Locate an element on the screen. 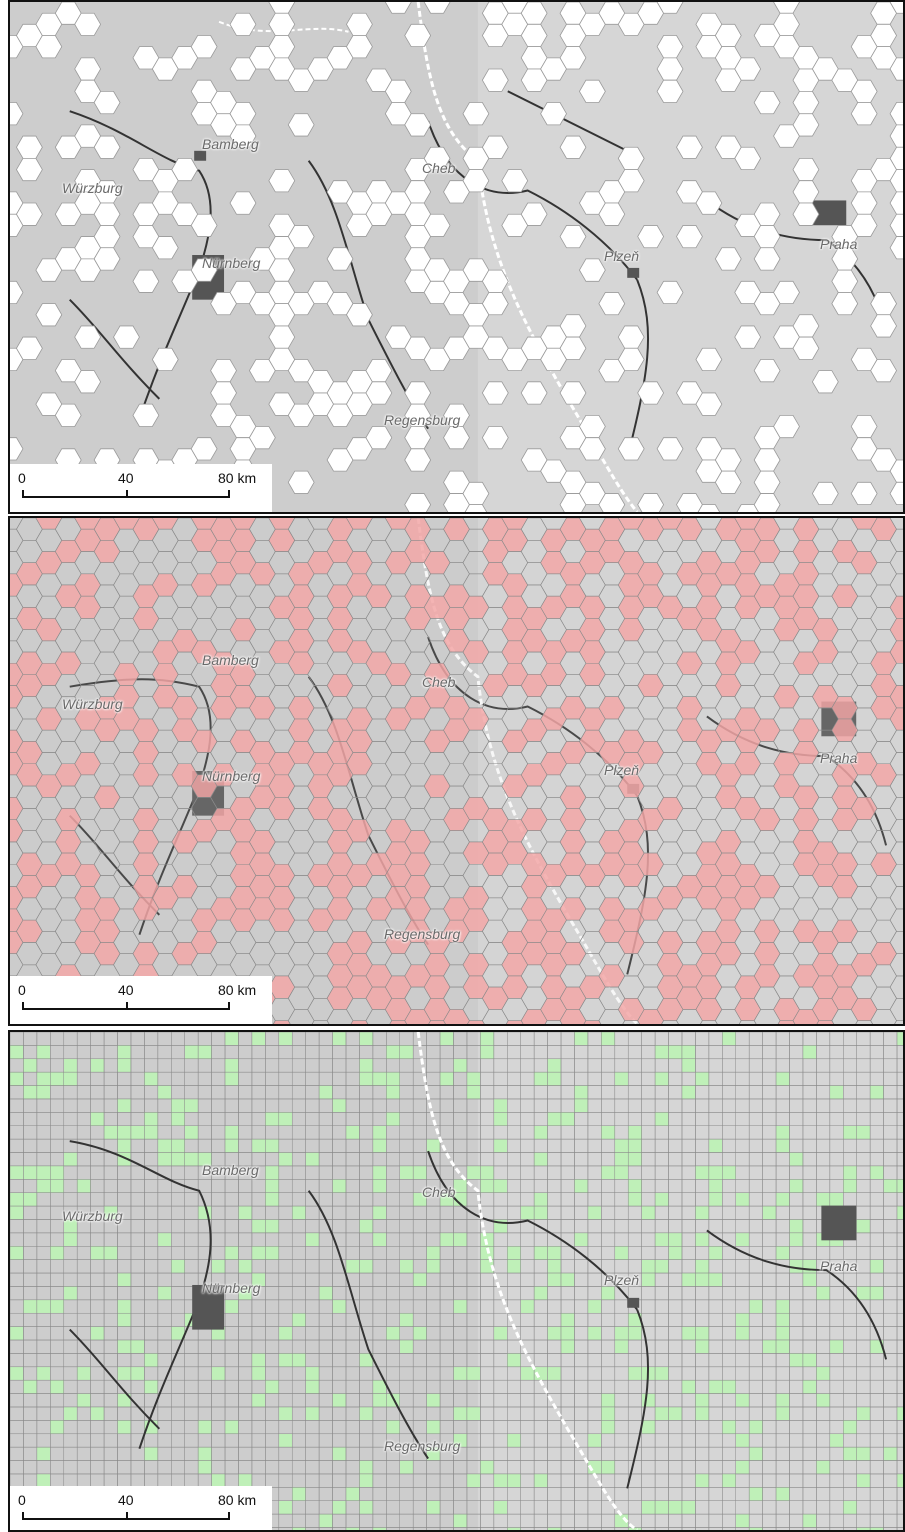  scale-bar: 0 40 80 km is located at coordinates (141, 1508).